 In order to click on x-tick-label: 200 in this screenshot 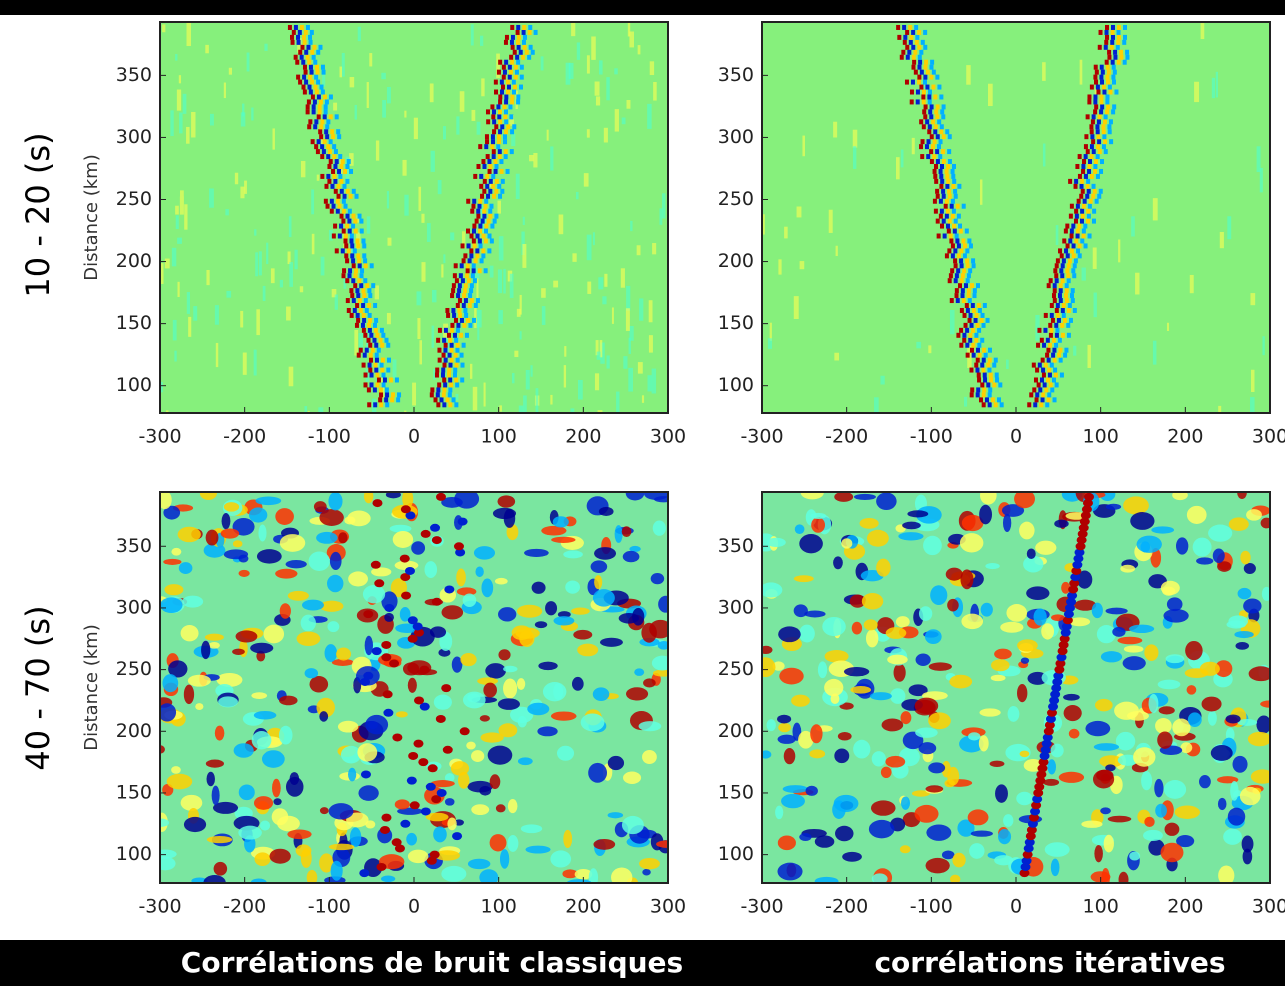, I will do `click(583, 907)`.